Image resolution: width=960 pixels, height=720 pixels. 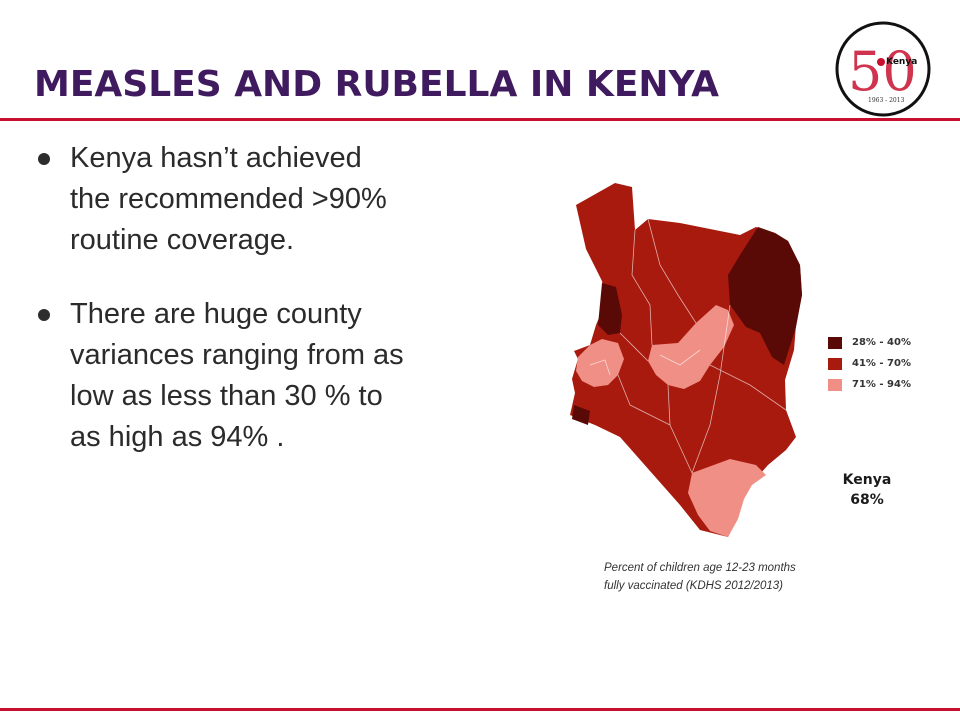 What do you see at coordinates (377, 84) in the screenshot?
I see `slide-title: MEASLES AND RUBELLA IN KENYA` at bounding box center [377, 84].